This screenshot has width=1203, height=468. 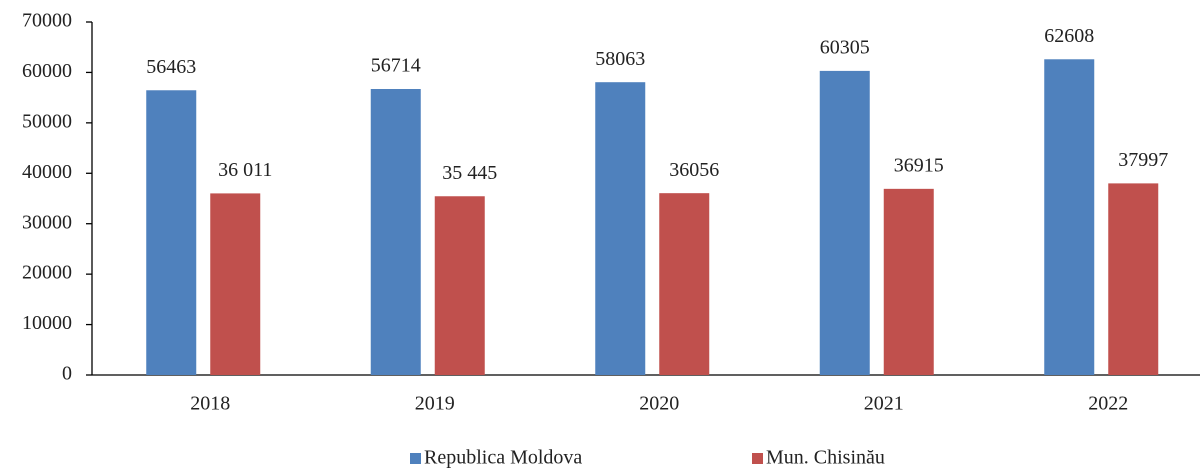 I want to click on legend-label: Mun. Chisinău, so click(x=825, y=457).